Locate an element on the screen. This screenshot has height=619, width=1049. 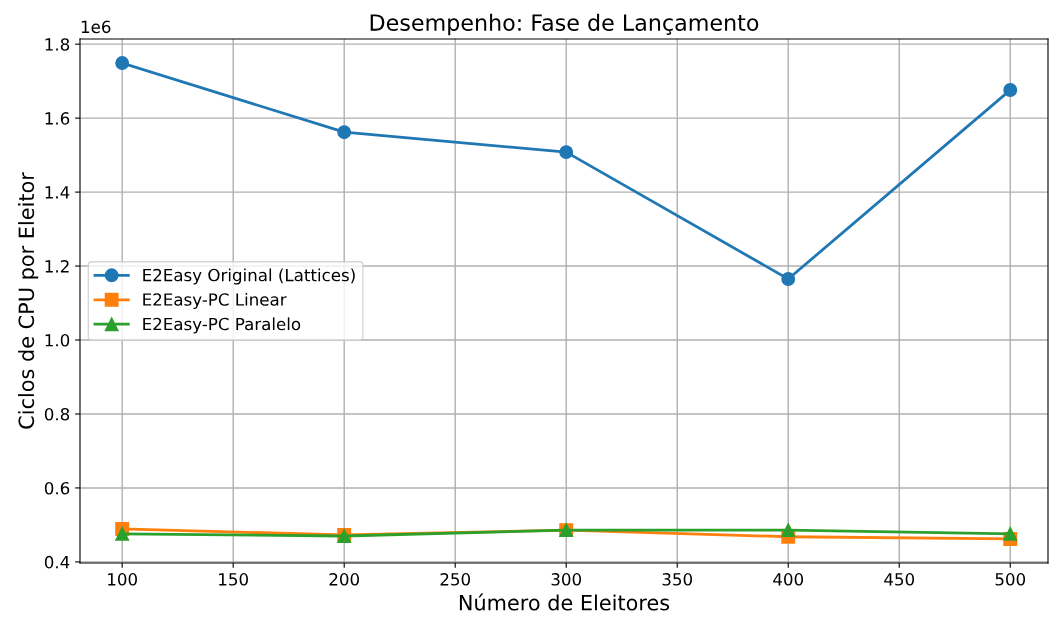
y-tick-label: 0.4 is located at coordinates (57, 562).